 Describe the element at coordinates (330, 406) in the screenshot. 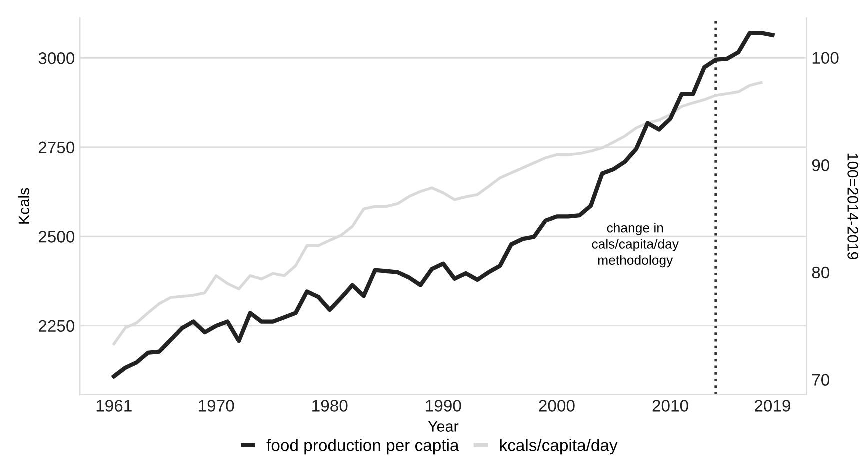

I see `x-tick-label: 1980` at that location.